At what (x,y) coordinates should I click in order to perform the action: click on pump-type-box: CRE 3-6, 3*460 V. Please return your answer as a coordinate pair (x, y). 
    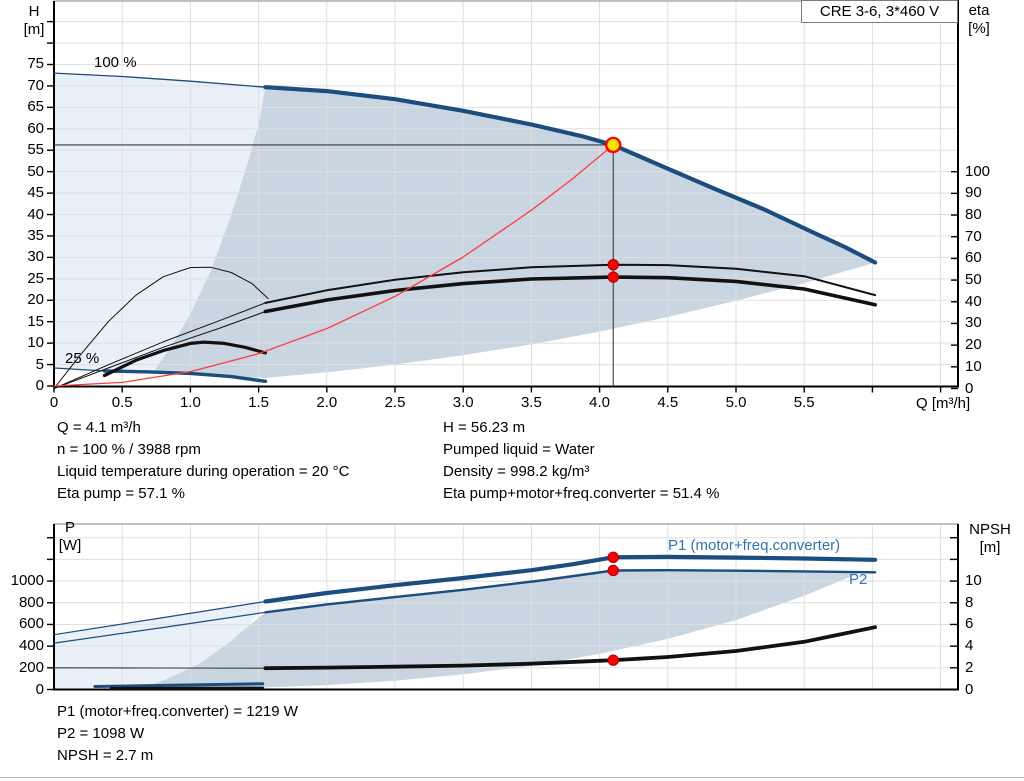
    Looking at the image, I should click on (879, 11).